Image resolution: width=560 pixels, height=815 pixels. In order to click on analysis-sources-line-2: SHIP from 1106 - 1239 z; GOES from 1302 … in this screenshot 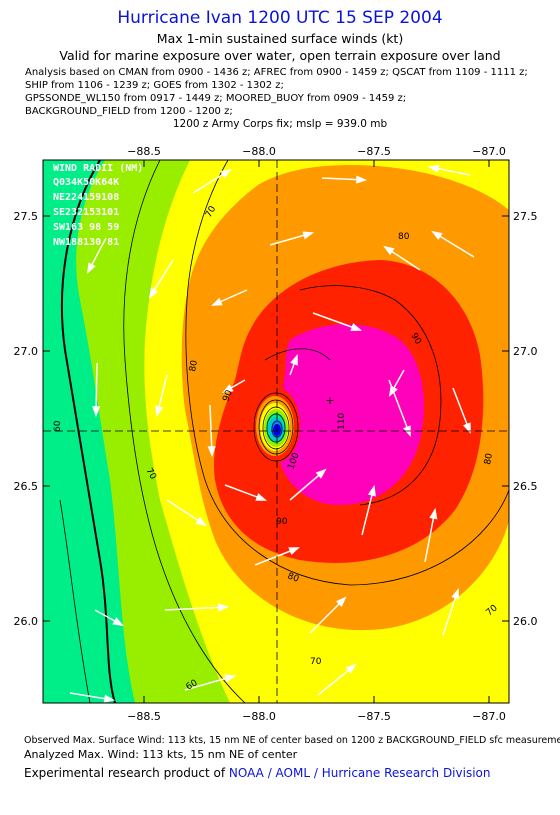, I will do `click(154, 85)`.